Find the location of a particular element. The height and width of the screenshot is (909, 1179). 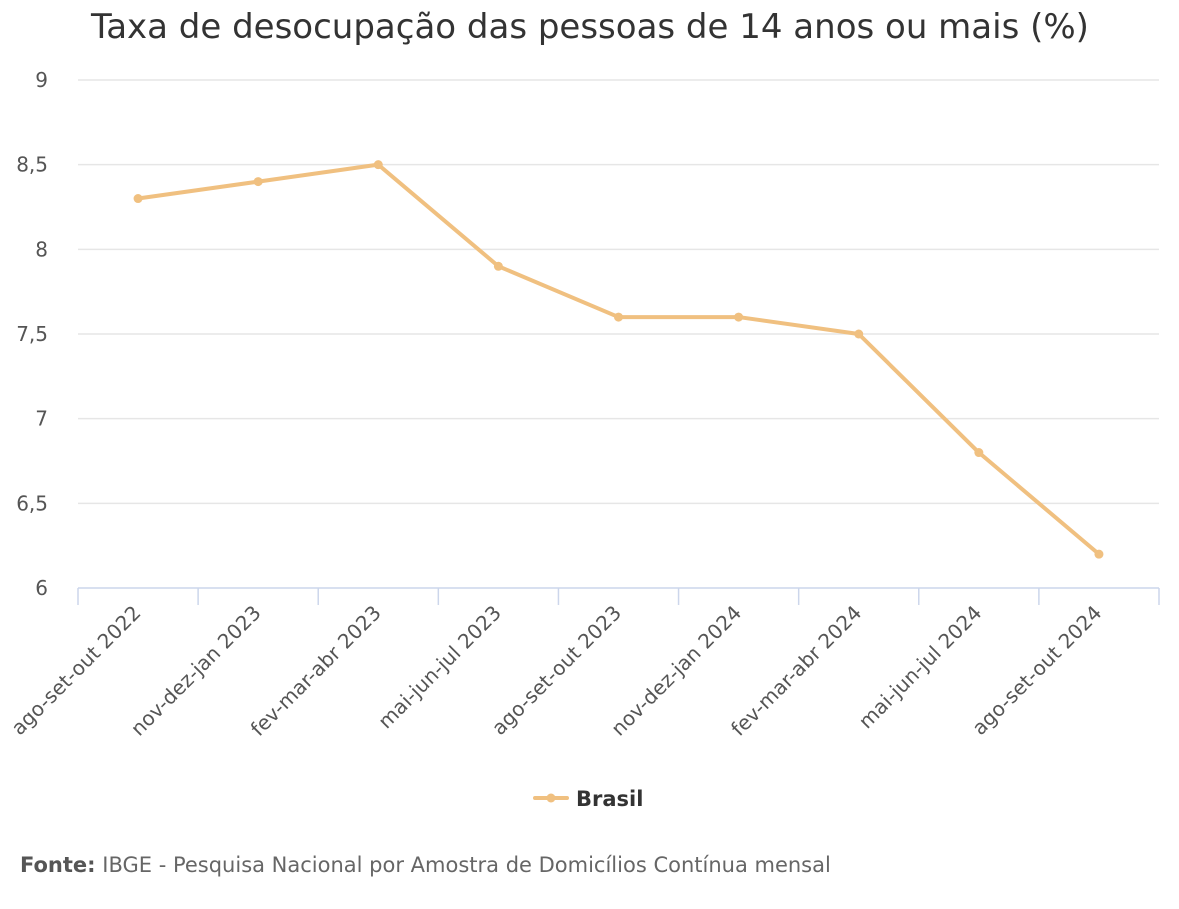

x-tick-label: ago-set-out 2024 is located at coordinates (1036, 670).